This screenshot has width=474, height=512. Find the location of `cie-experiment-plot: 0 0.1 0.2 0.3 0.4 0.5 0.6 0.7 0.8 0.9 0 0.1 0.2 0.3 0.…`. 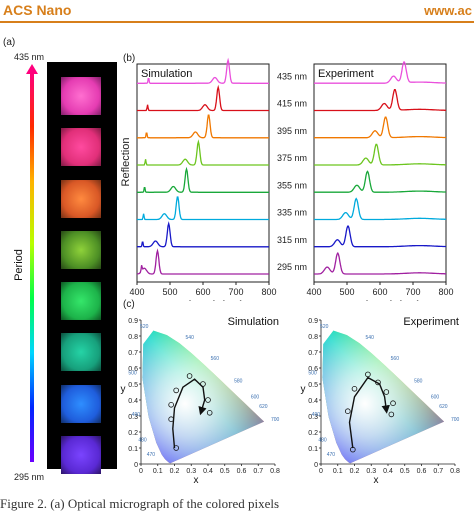

cie-experiment-plot: 0 0.1 0.2 0.3 0.4 0.5 0.6 0.7 0.8 0.9 0 0.1 0.2 0.3 0.… is located at coordinates (380, 401).